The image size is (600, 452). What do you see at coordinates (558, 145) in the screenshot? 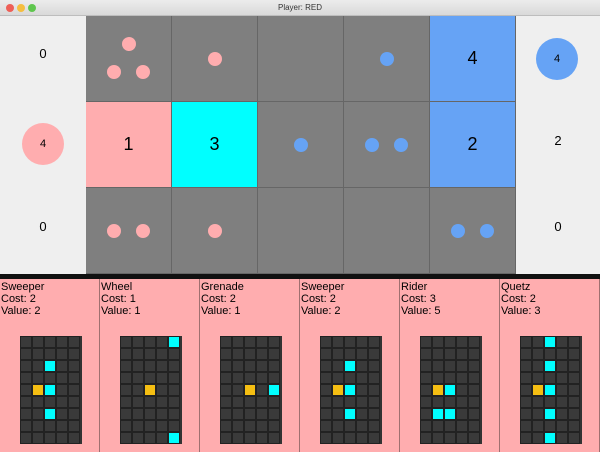
I see `right-score-panel: 4 2 0` at bounding box center [558, 145].